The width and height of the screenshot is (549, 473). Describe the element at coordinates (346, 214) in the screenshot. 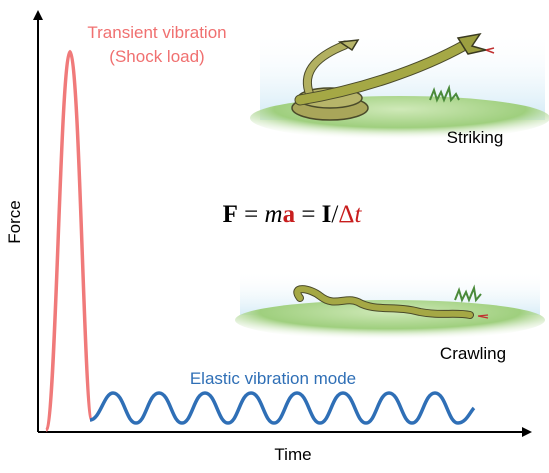

I see `eq-part: Δ` at that location.